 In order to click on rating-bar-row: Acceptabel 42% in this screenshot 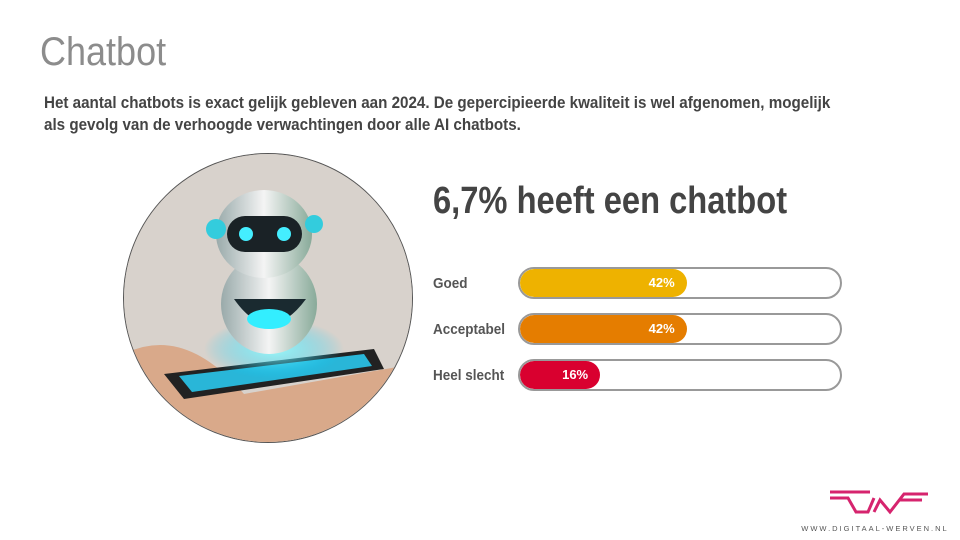, I will do `click(638, 330)`.